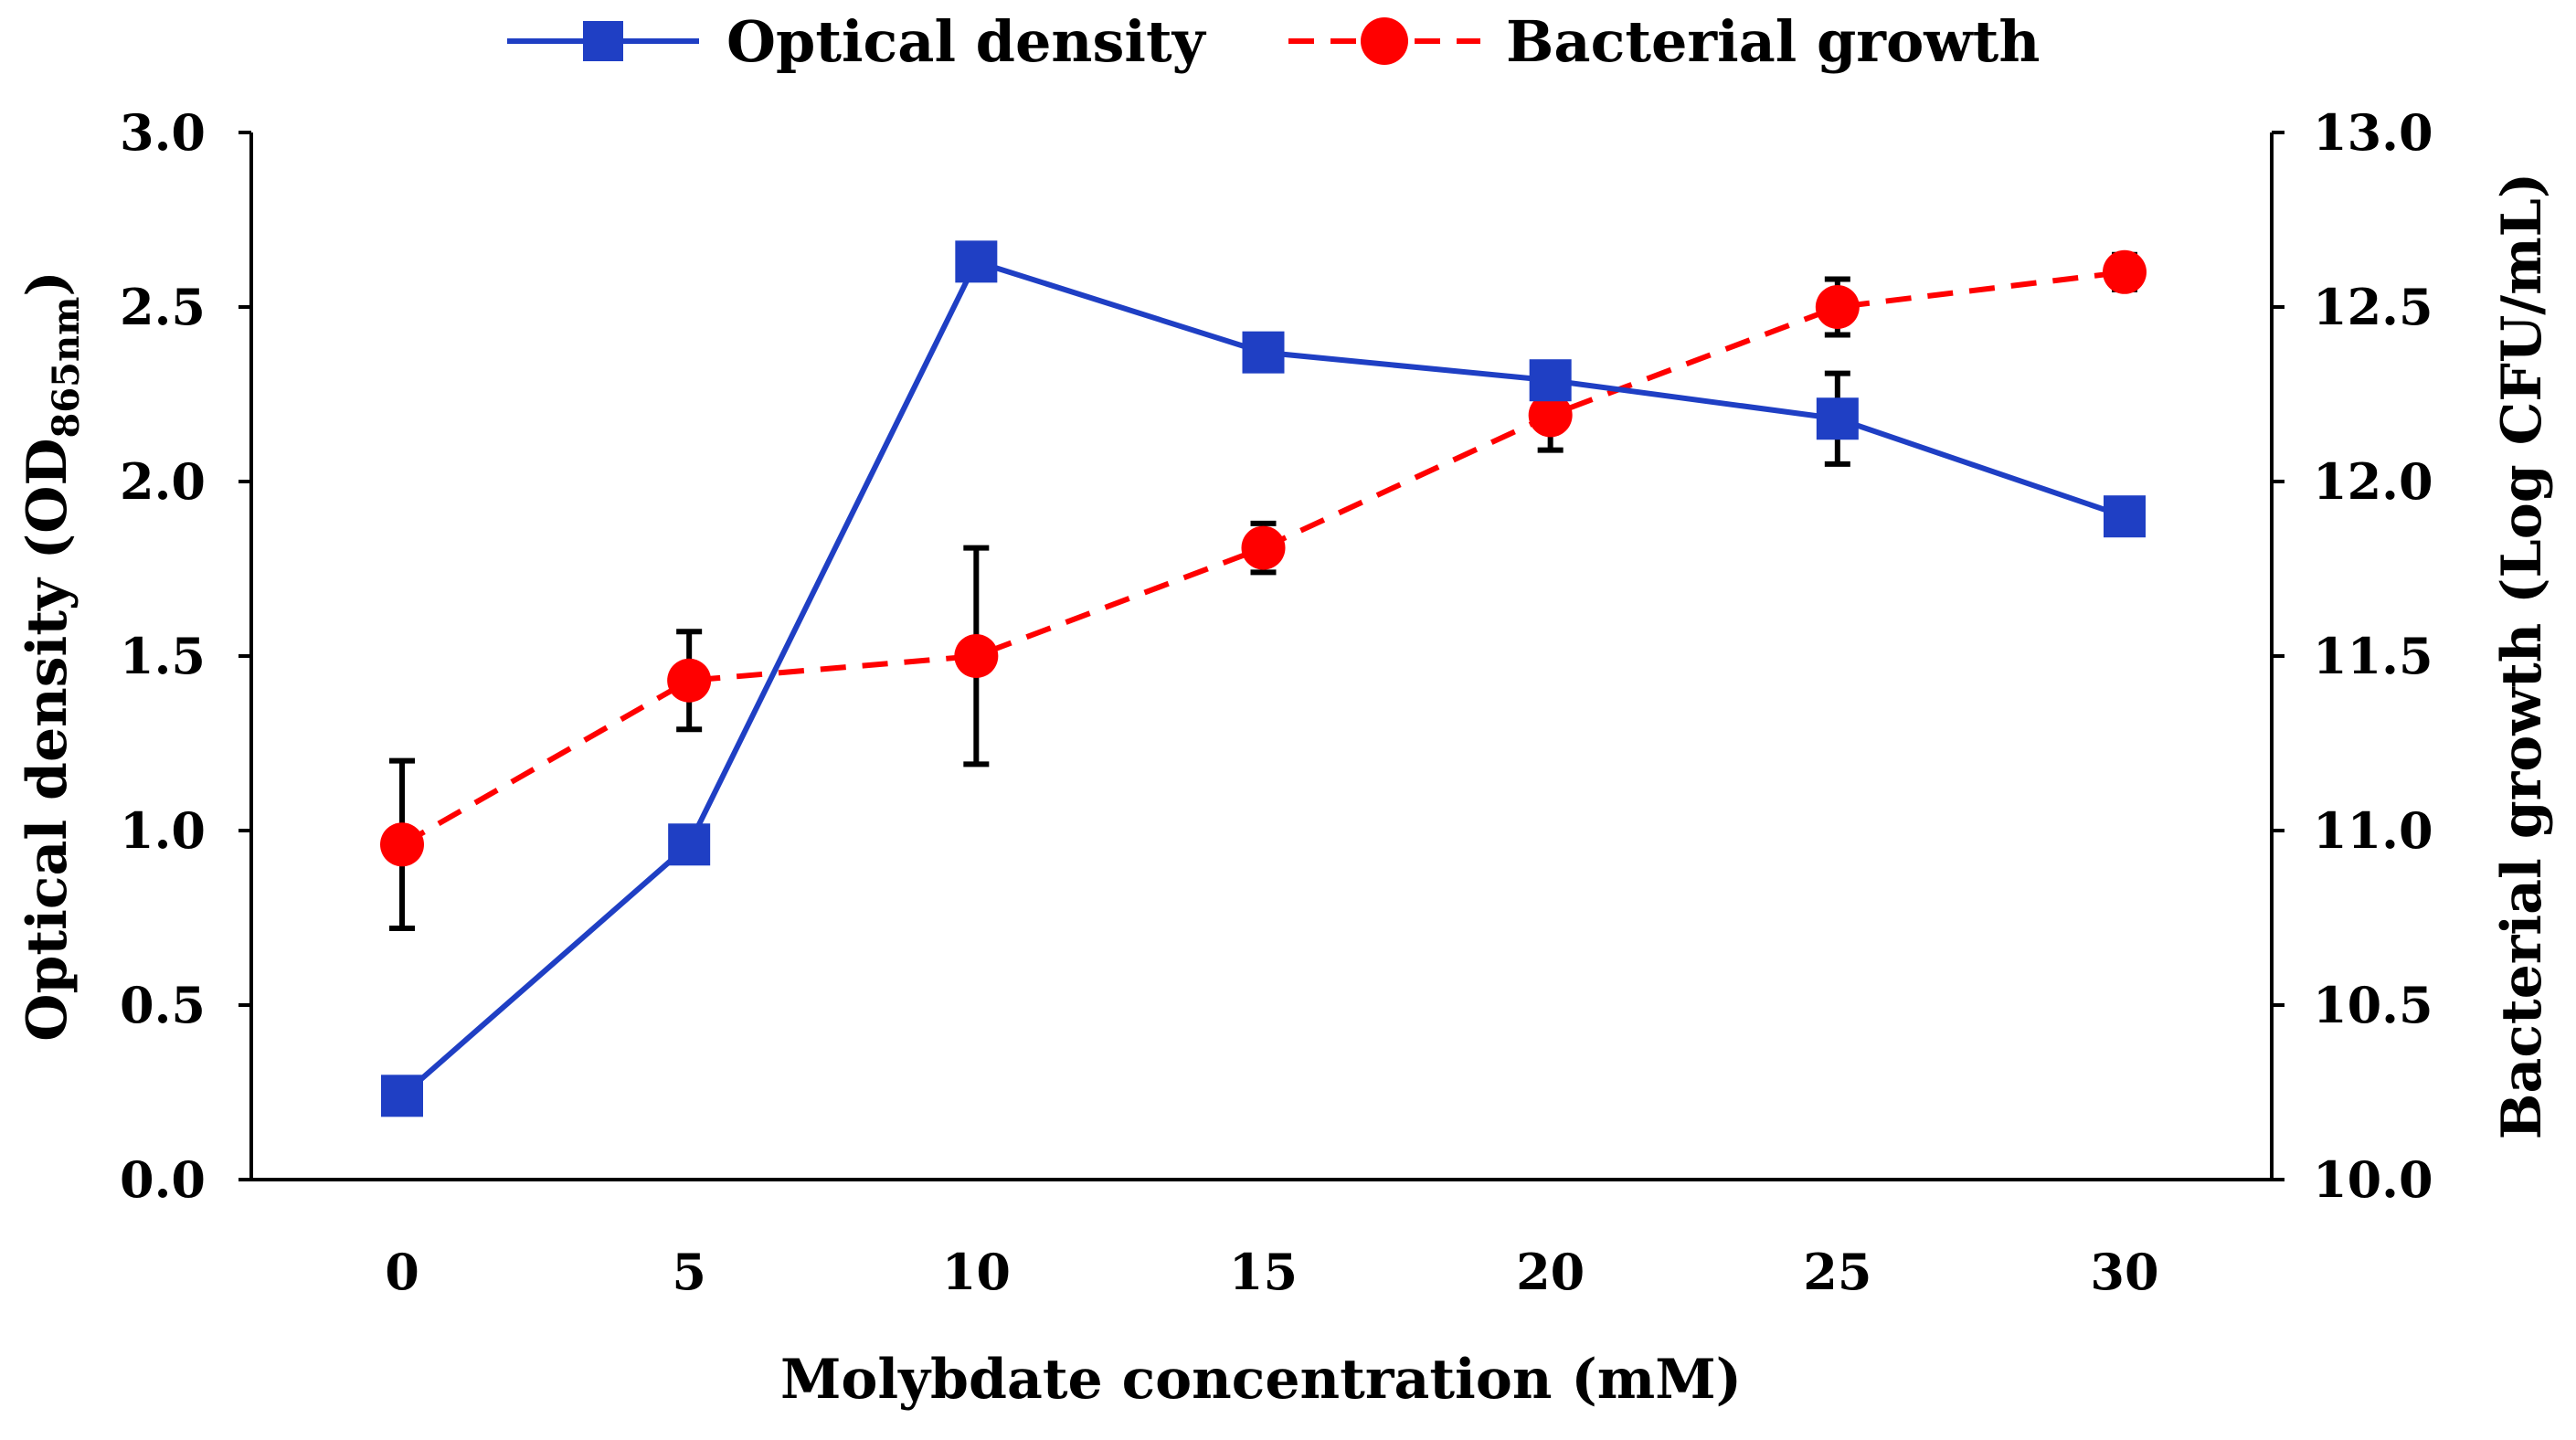 This screenshot has width=2576, height=1440. Describe the element at coordinates (2124, 1272) in the screenshot. I see `x-tick-label: 30` at that location.